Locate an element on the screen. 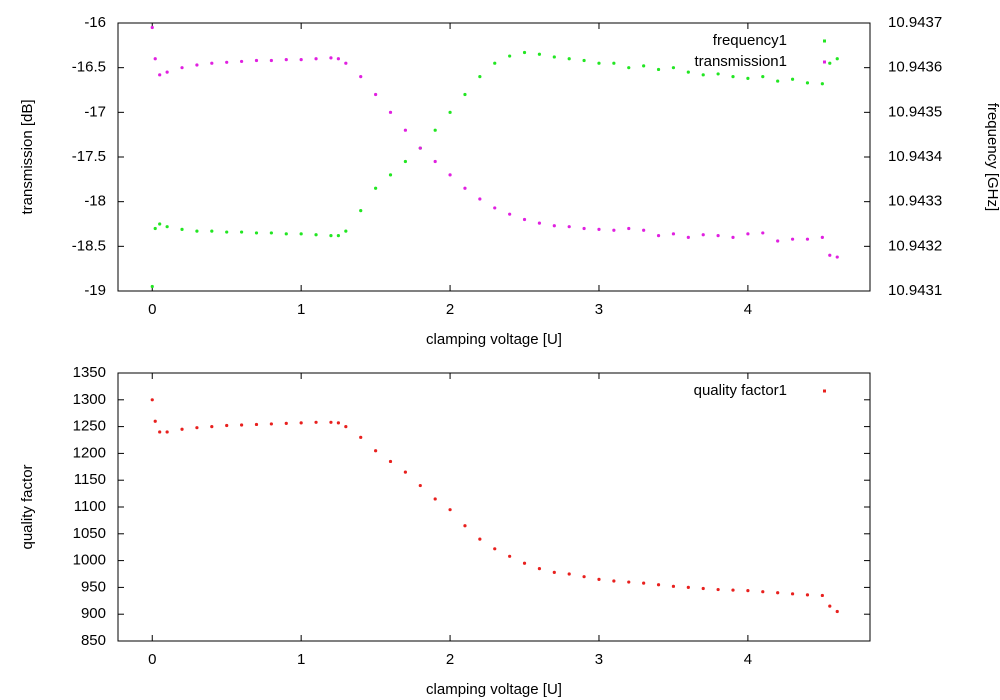  y2-tick-label: 10.9435 is located at coordinates (915, 111).